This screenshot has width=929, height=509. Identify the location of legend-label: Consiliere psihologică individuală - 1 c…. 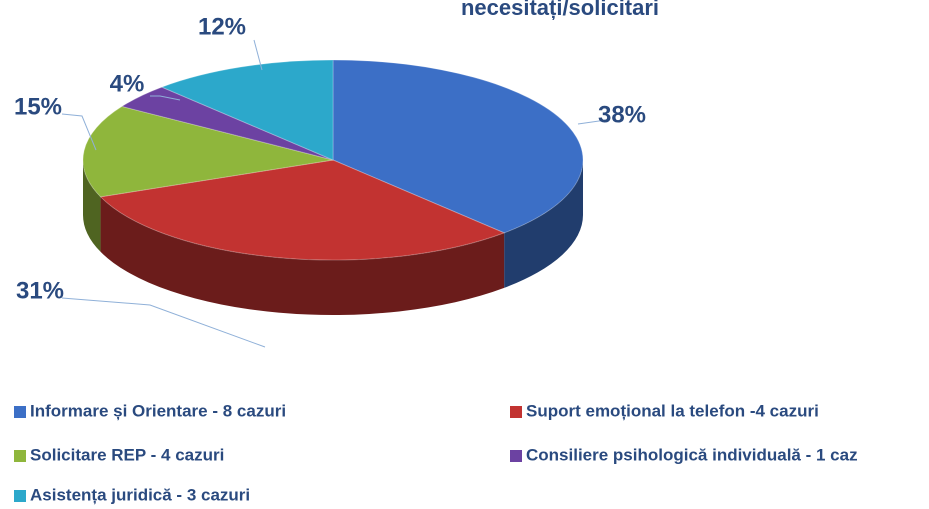
(692, 454).